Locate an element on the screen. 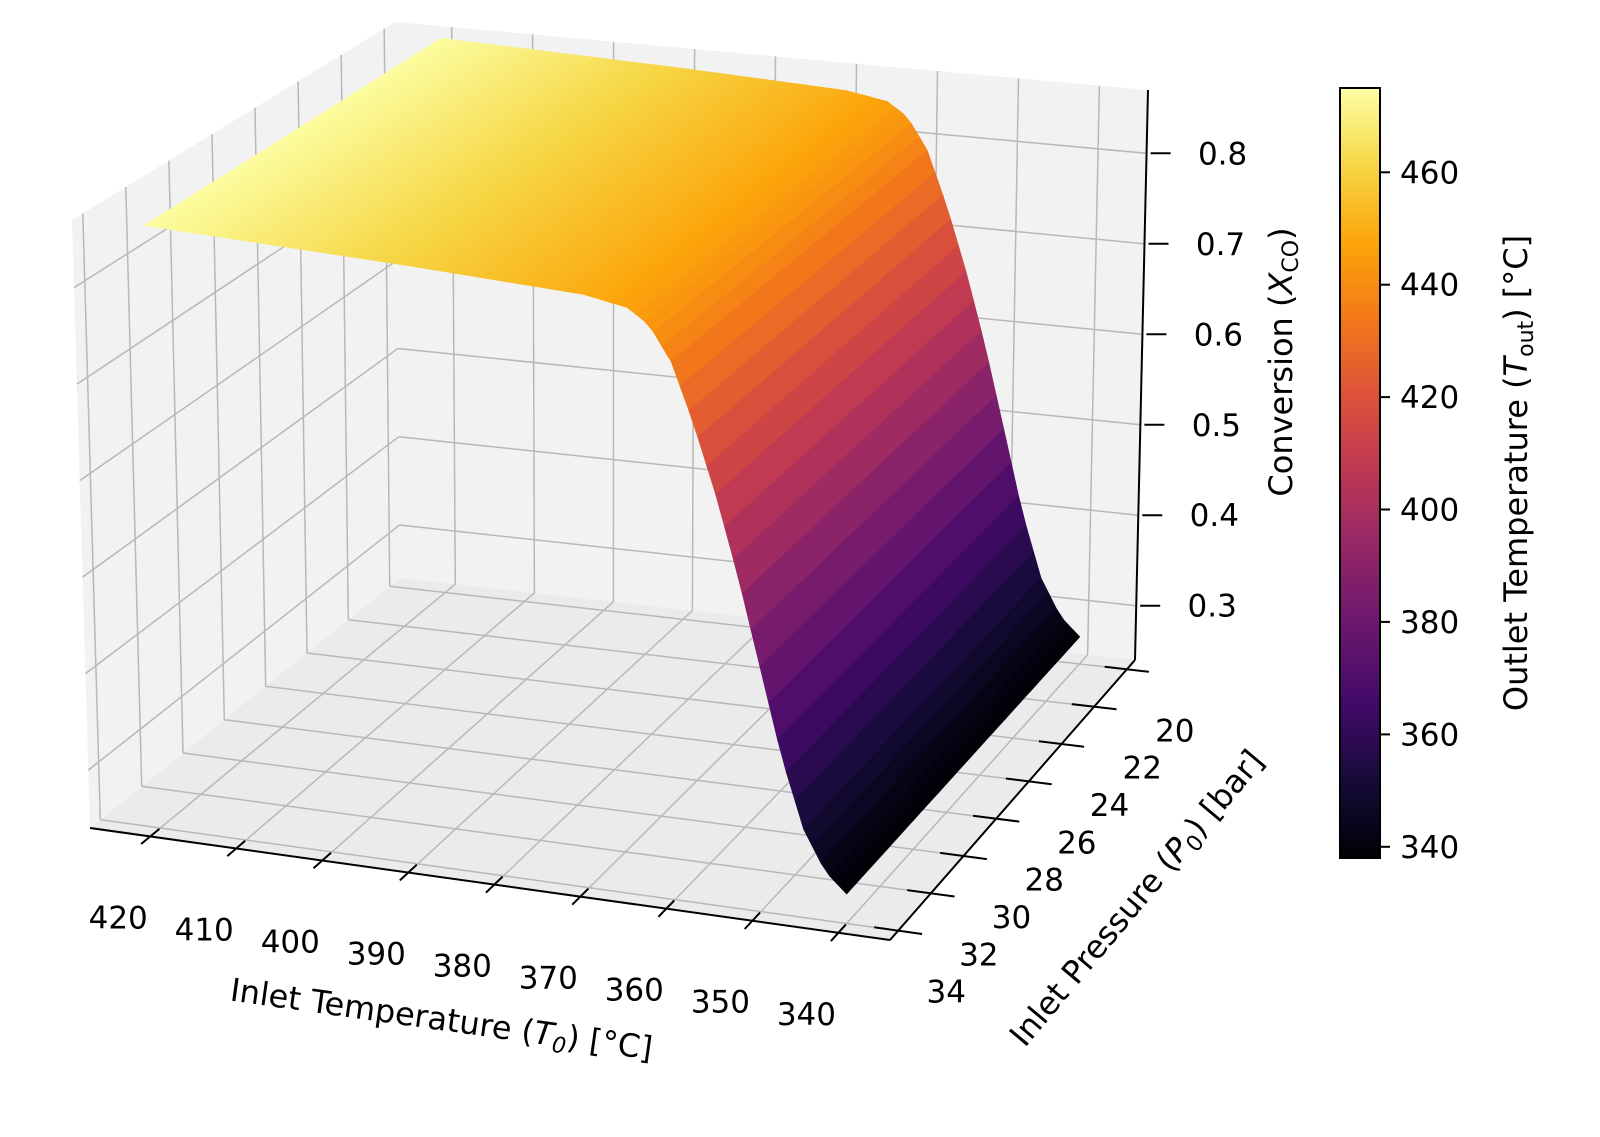 The image size is (1600, 1137). colorbar-tick-label: 360 is located at coordinates (1429, 735).